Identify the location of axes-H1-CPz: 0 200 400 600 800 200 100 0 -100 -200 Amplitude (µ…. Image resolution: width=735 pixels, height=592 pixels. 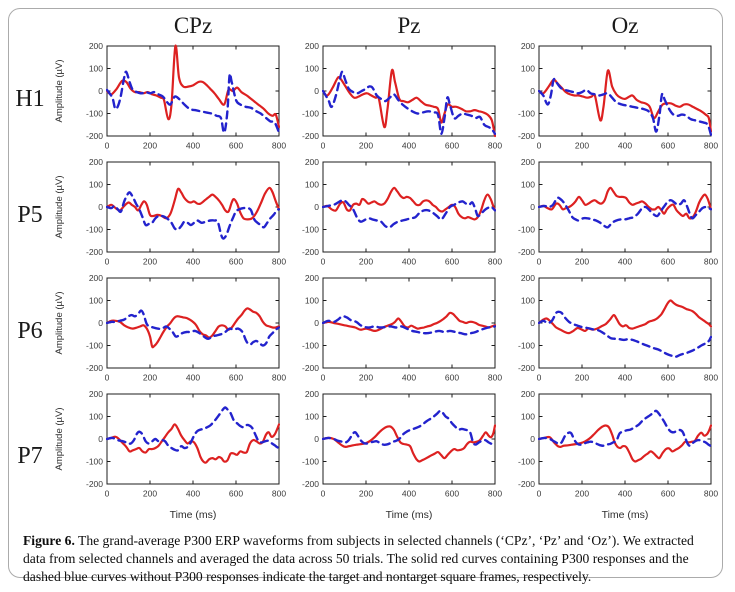
(170, 96).